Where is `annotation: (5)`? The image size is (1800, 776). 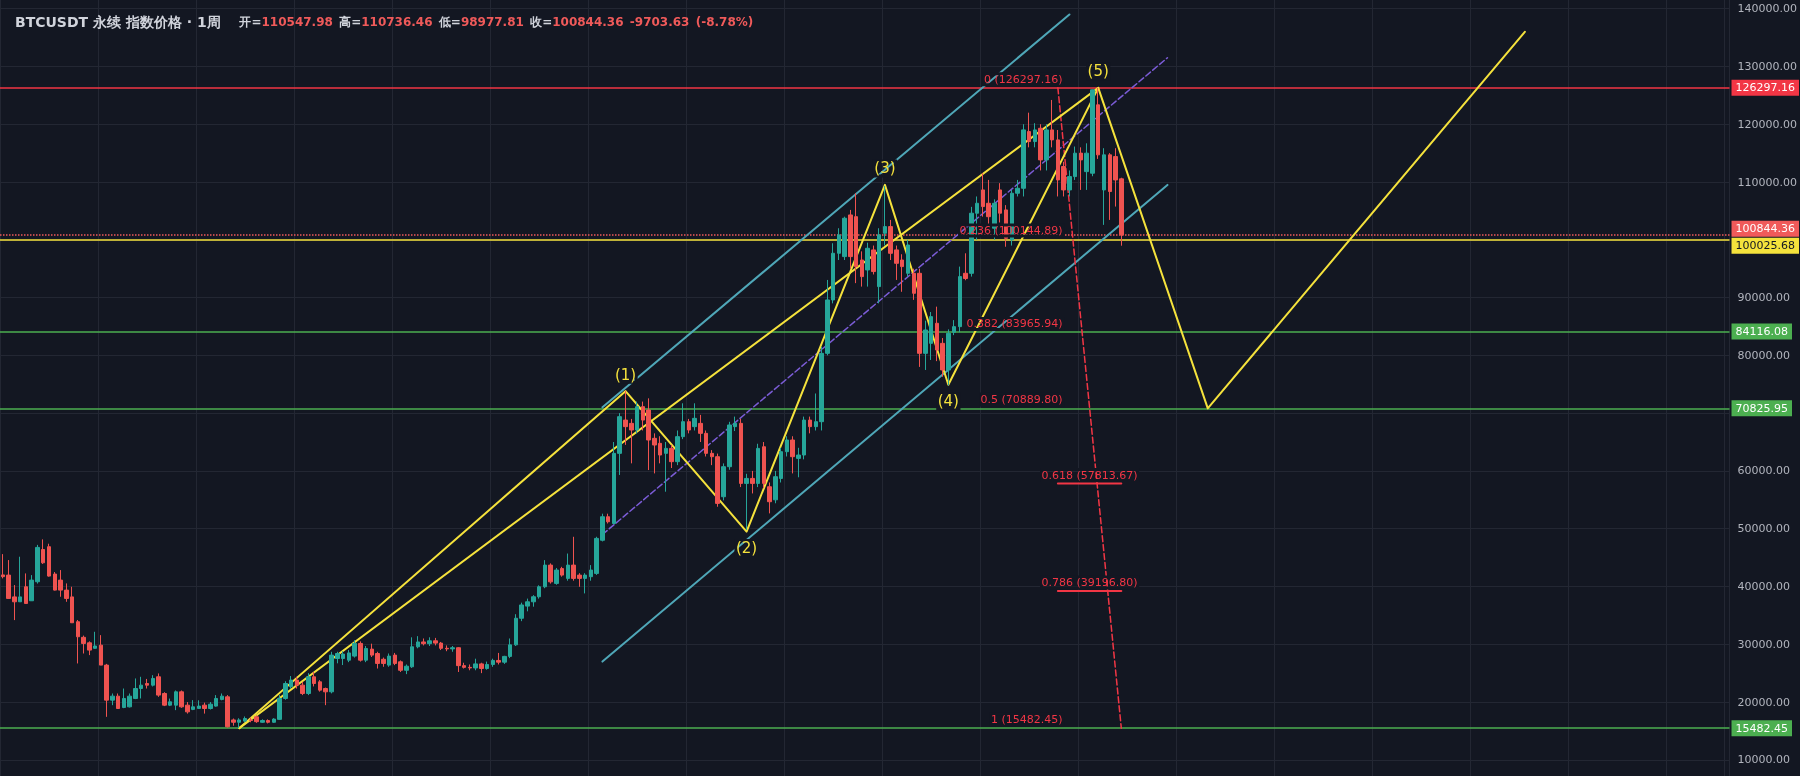 annotation: (5) is located at coordinates (1098, 71).